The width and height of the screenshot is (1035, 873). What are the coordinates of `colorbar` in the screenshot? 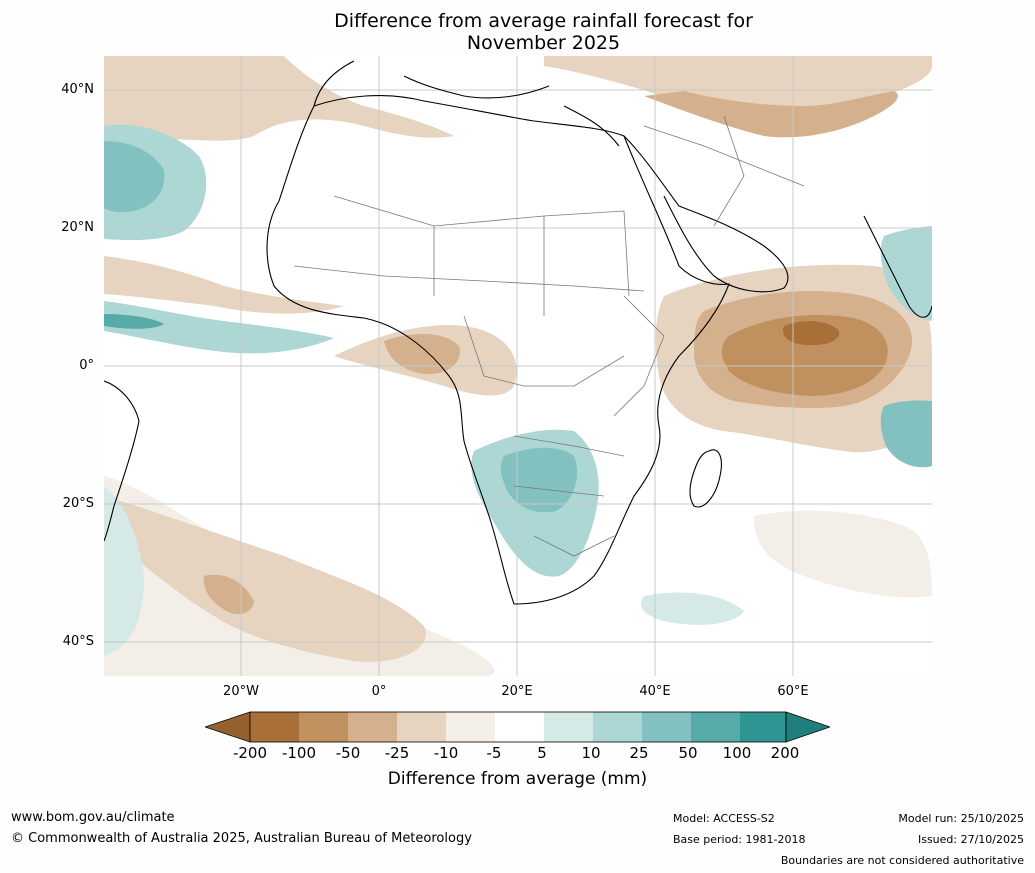 It's located at (517, 727).